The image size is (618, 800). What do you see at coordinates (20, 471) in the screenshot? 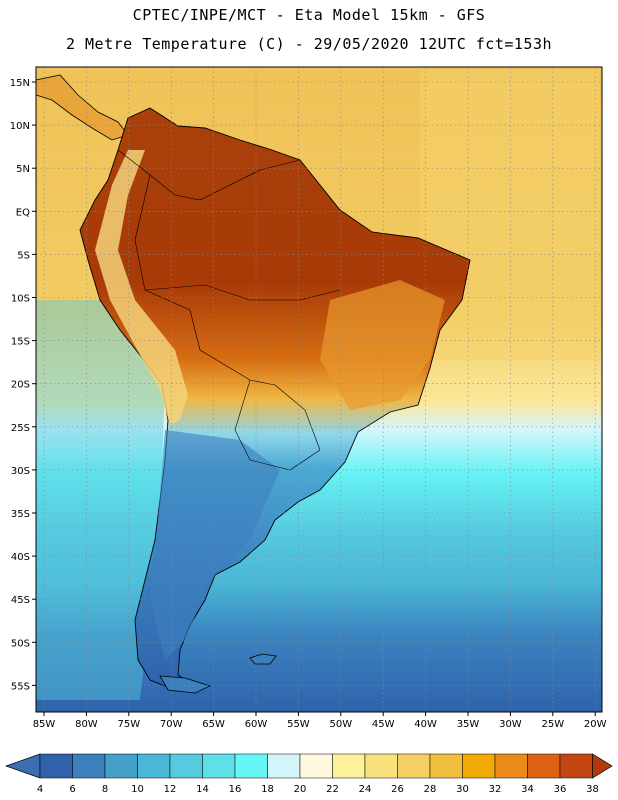
I see `lat-label: 30S` at bounding box center [20, 471].